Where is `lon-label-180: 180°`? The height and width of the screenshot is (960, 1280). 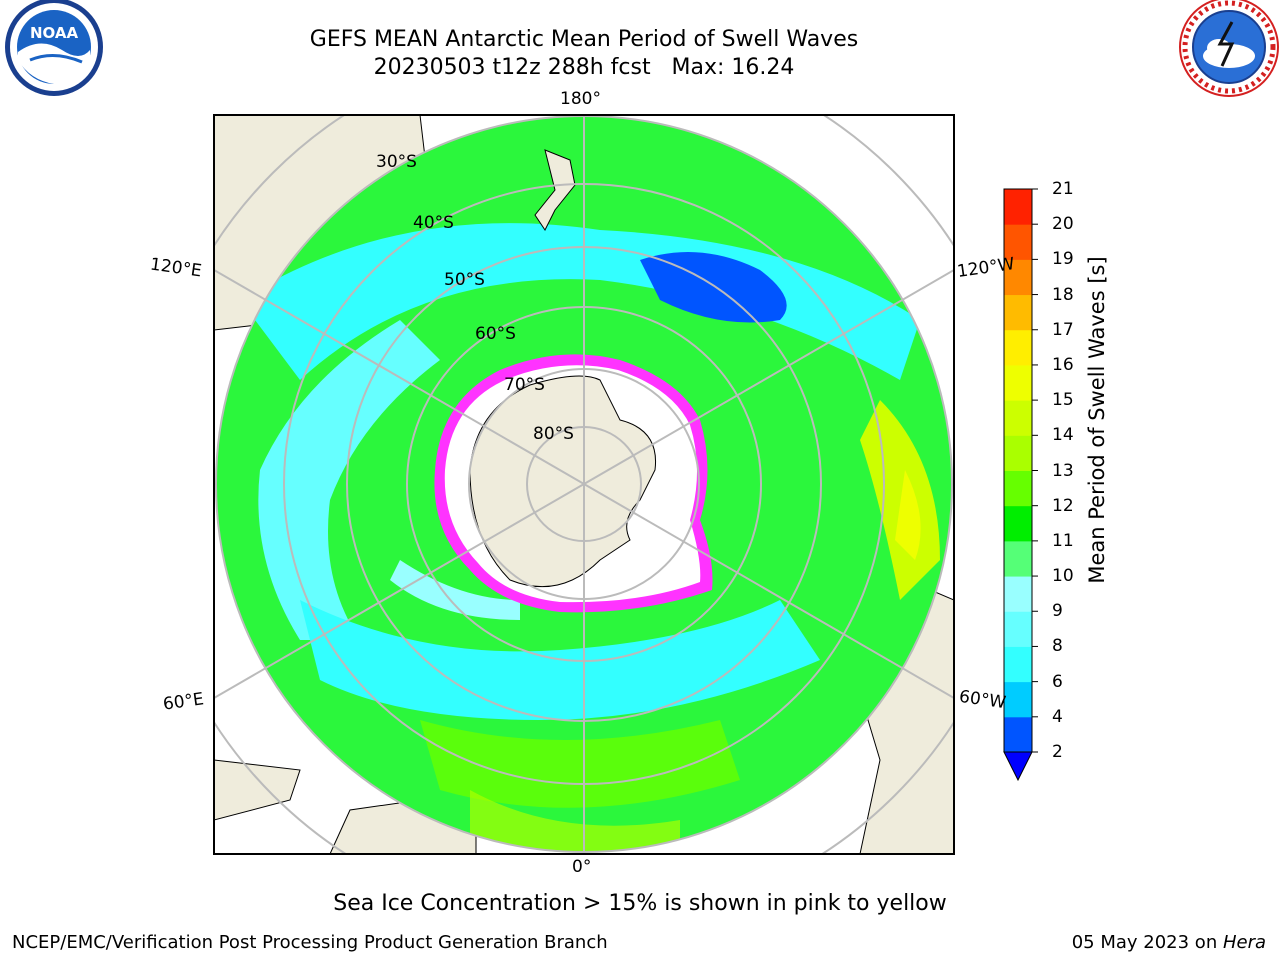 lon-label-180: 180° is located at coordinates (580, 99).